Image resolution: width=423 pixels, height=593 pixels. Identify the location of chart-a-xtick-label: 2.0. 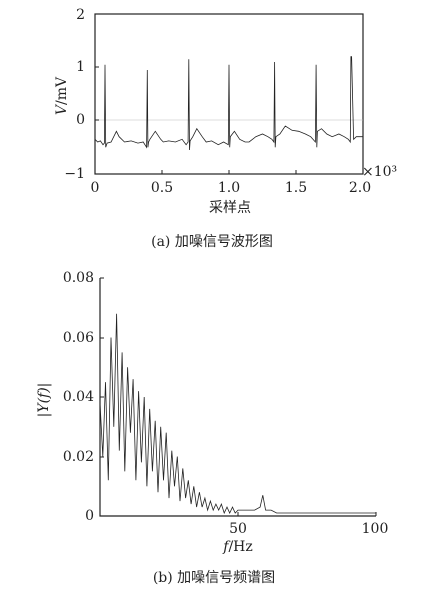
(360, 188).